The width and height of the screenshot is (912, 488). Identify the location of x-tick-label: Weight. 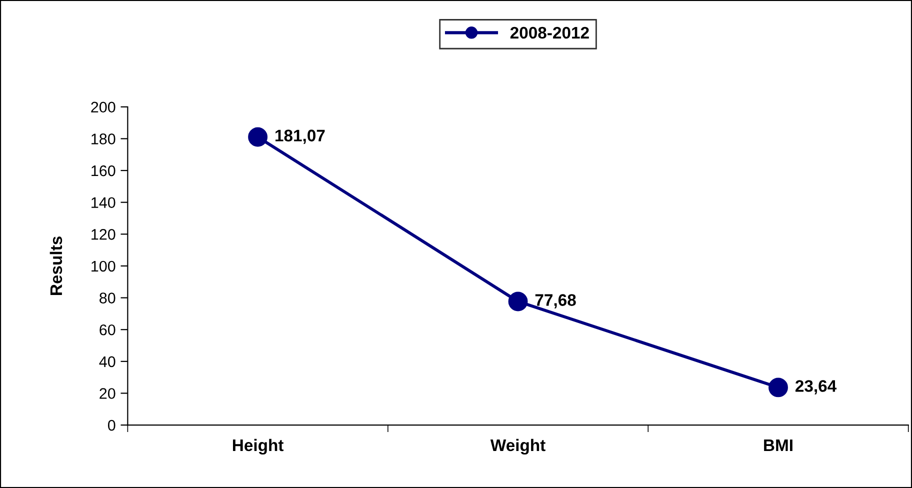
(518, 446).